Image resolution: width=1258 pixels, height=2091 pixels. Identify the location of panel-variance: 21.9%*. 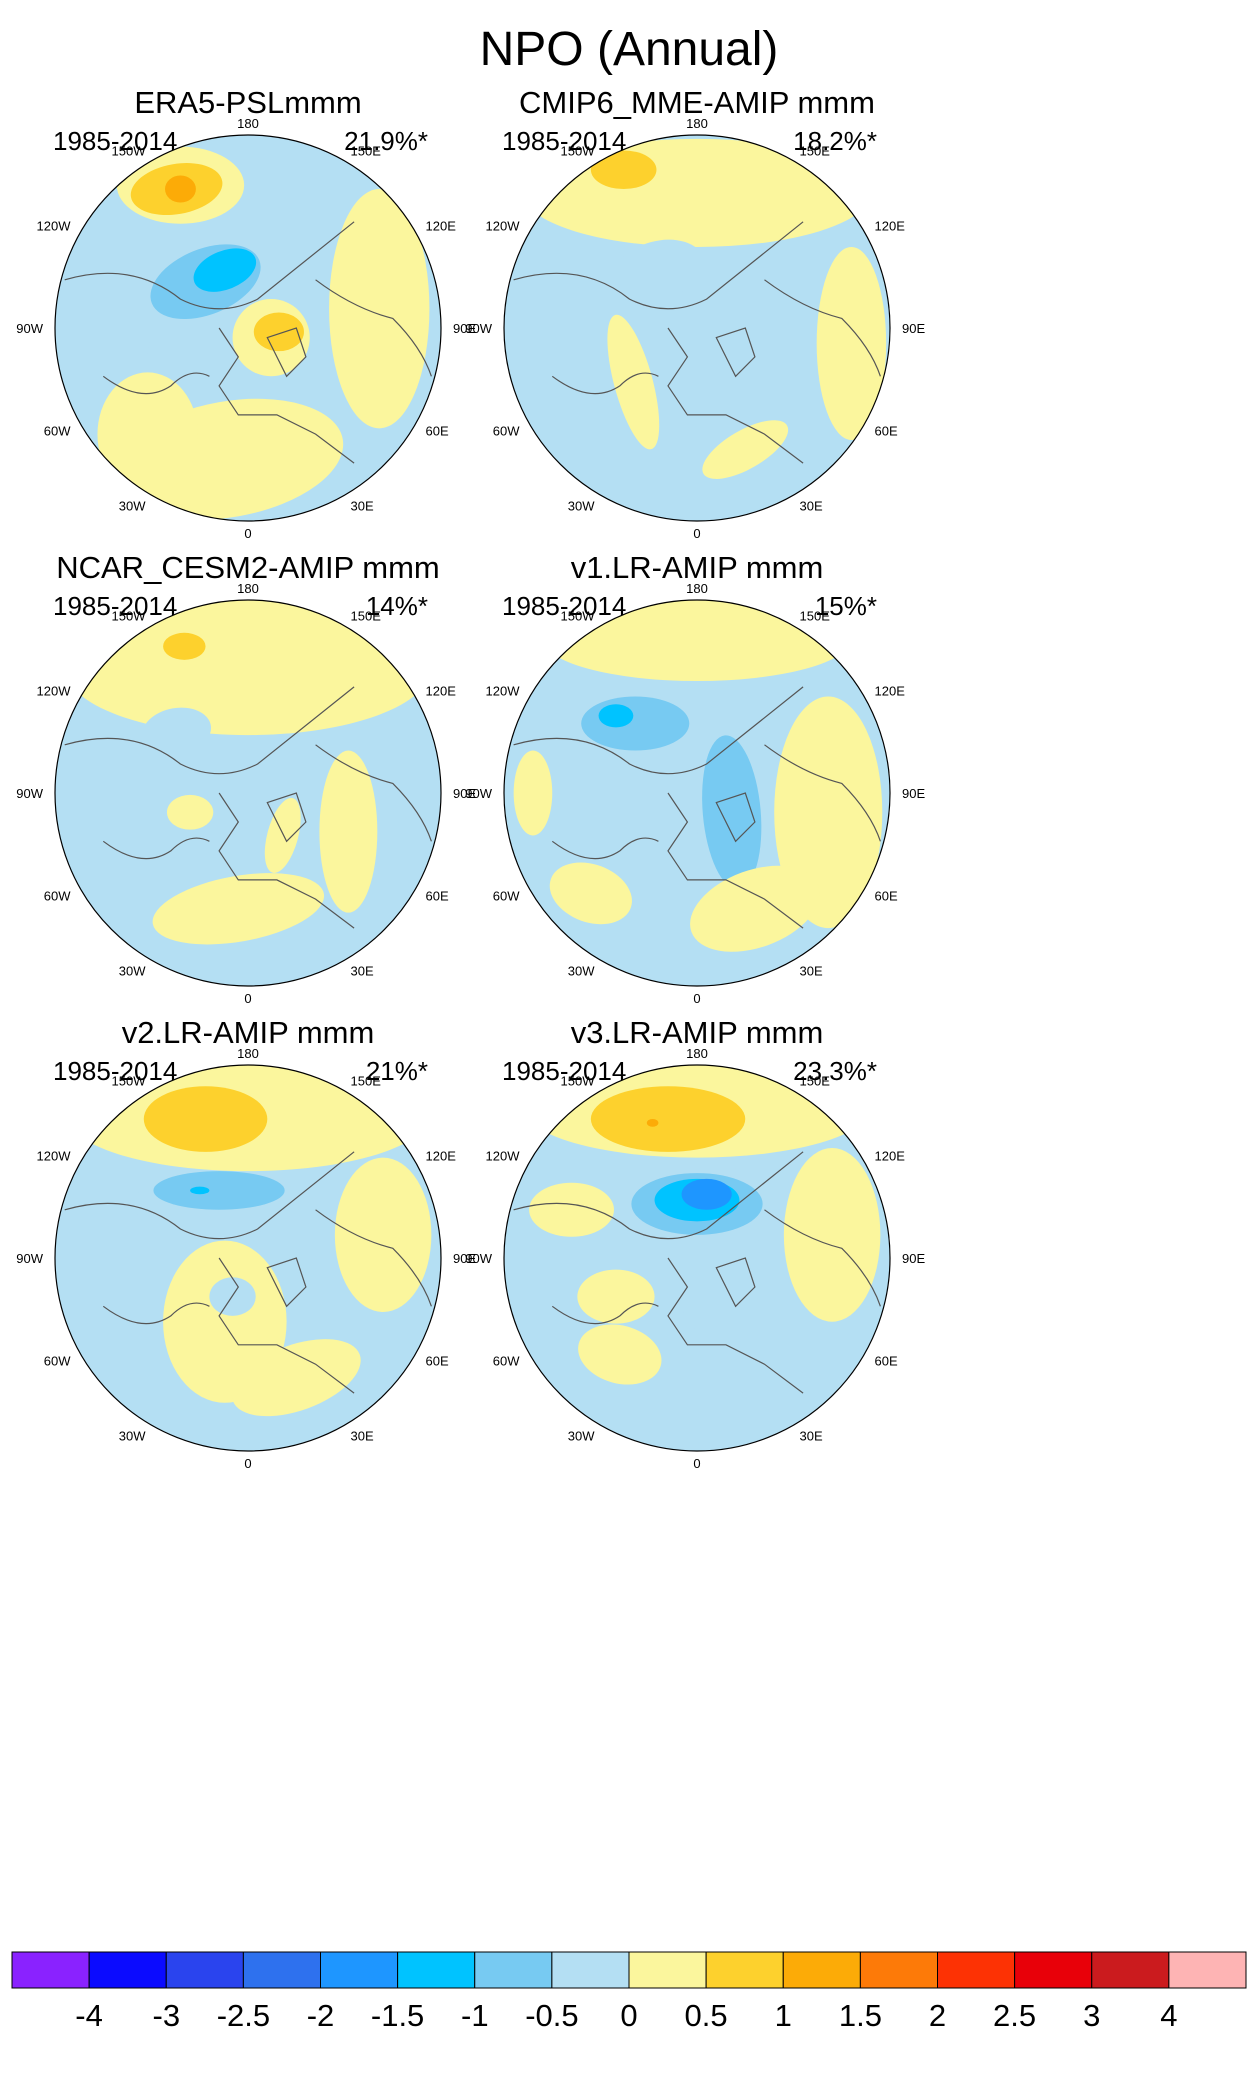
(386, 141).